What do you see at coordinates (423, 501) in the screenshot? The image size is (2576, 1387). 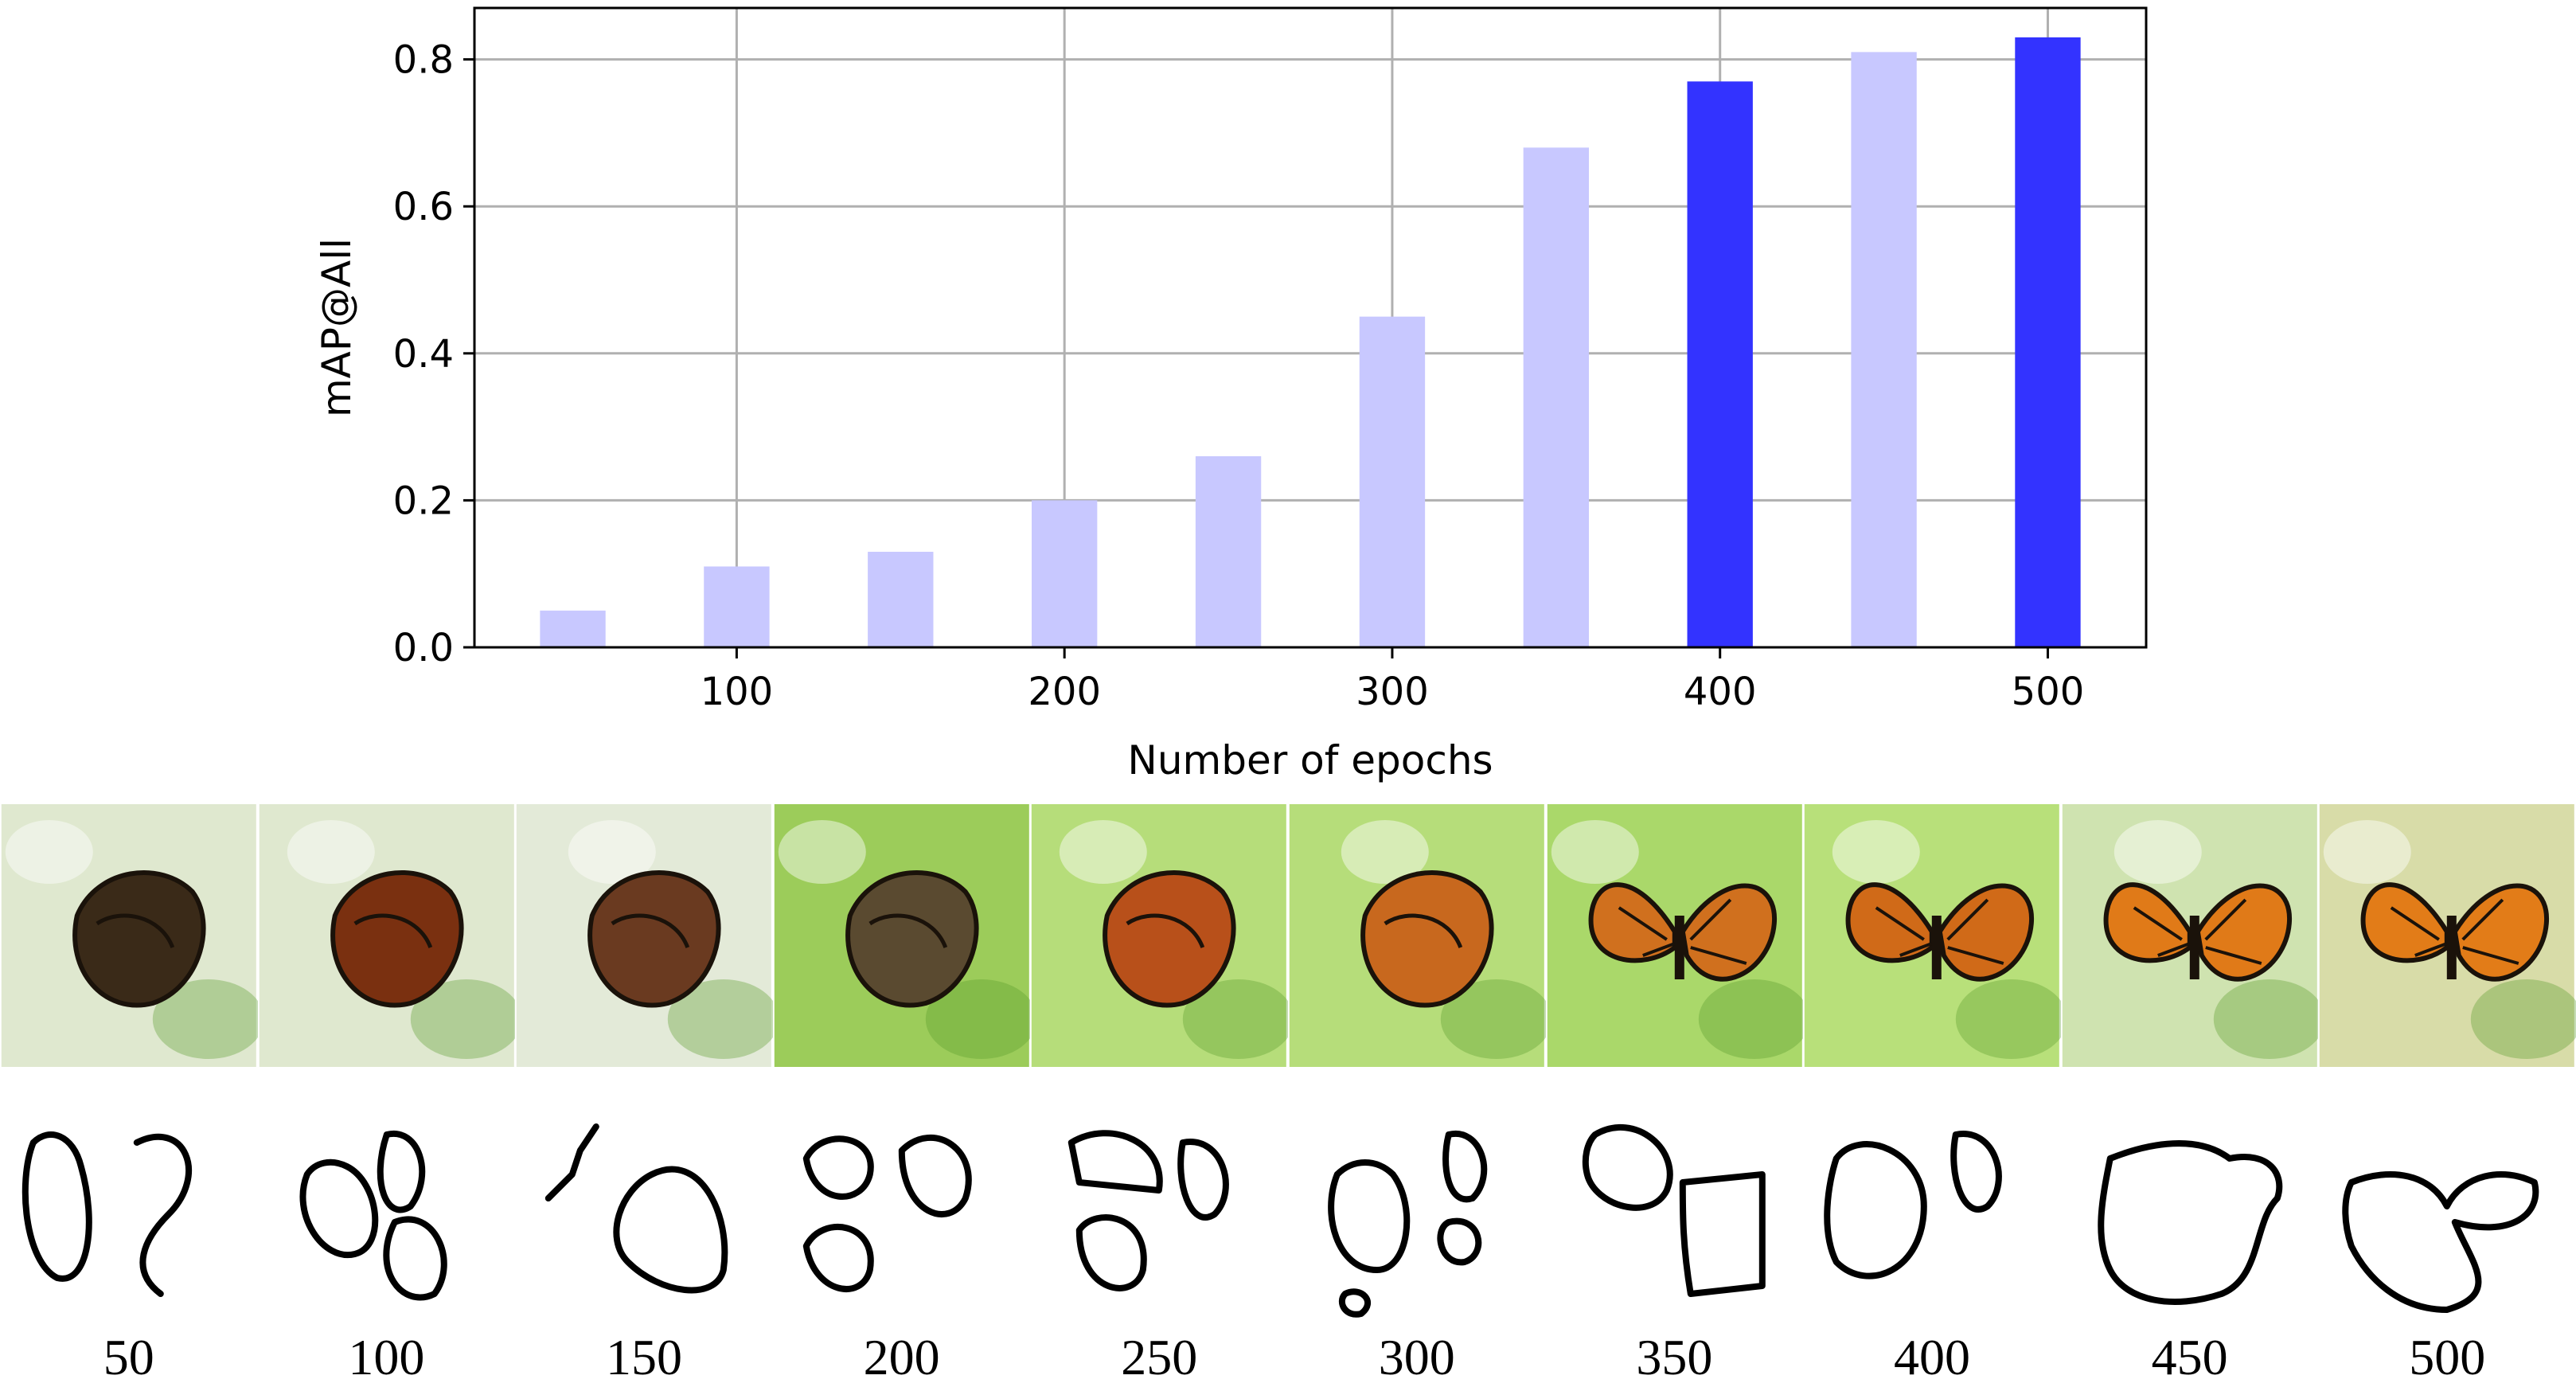 I see `y-tick-label: 0.2` at bounding box center [423, 501].